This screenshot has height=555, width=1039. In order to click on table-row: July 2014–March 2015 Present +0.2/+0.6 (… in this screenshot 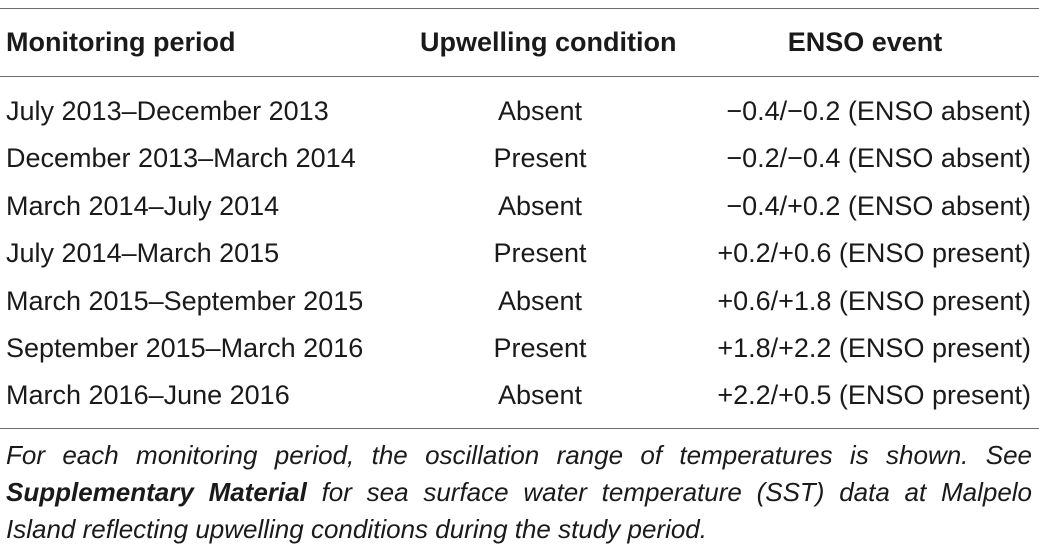, I will do `click(519, 253)`.